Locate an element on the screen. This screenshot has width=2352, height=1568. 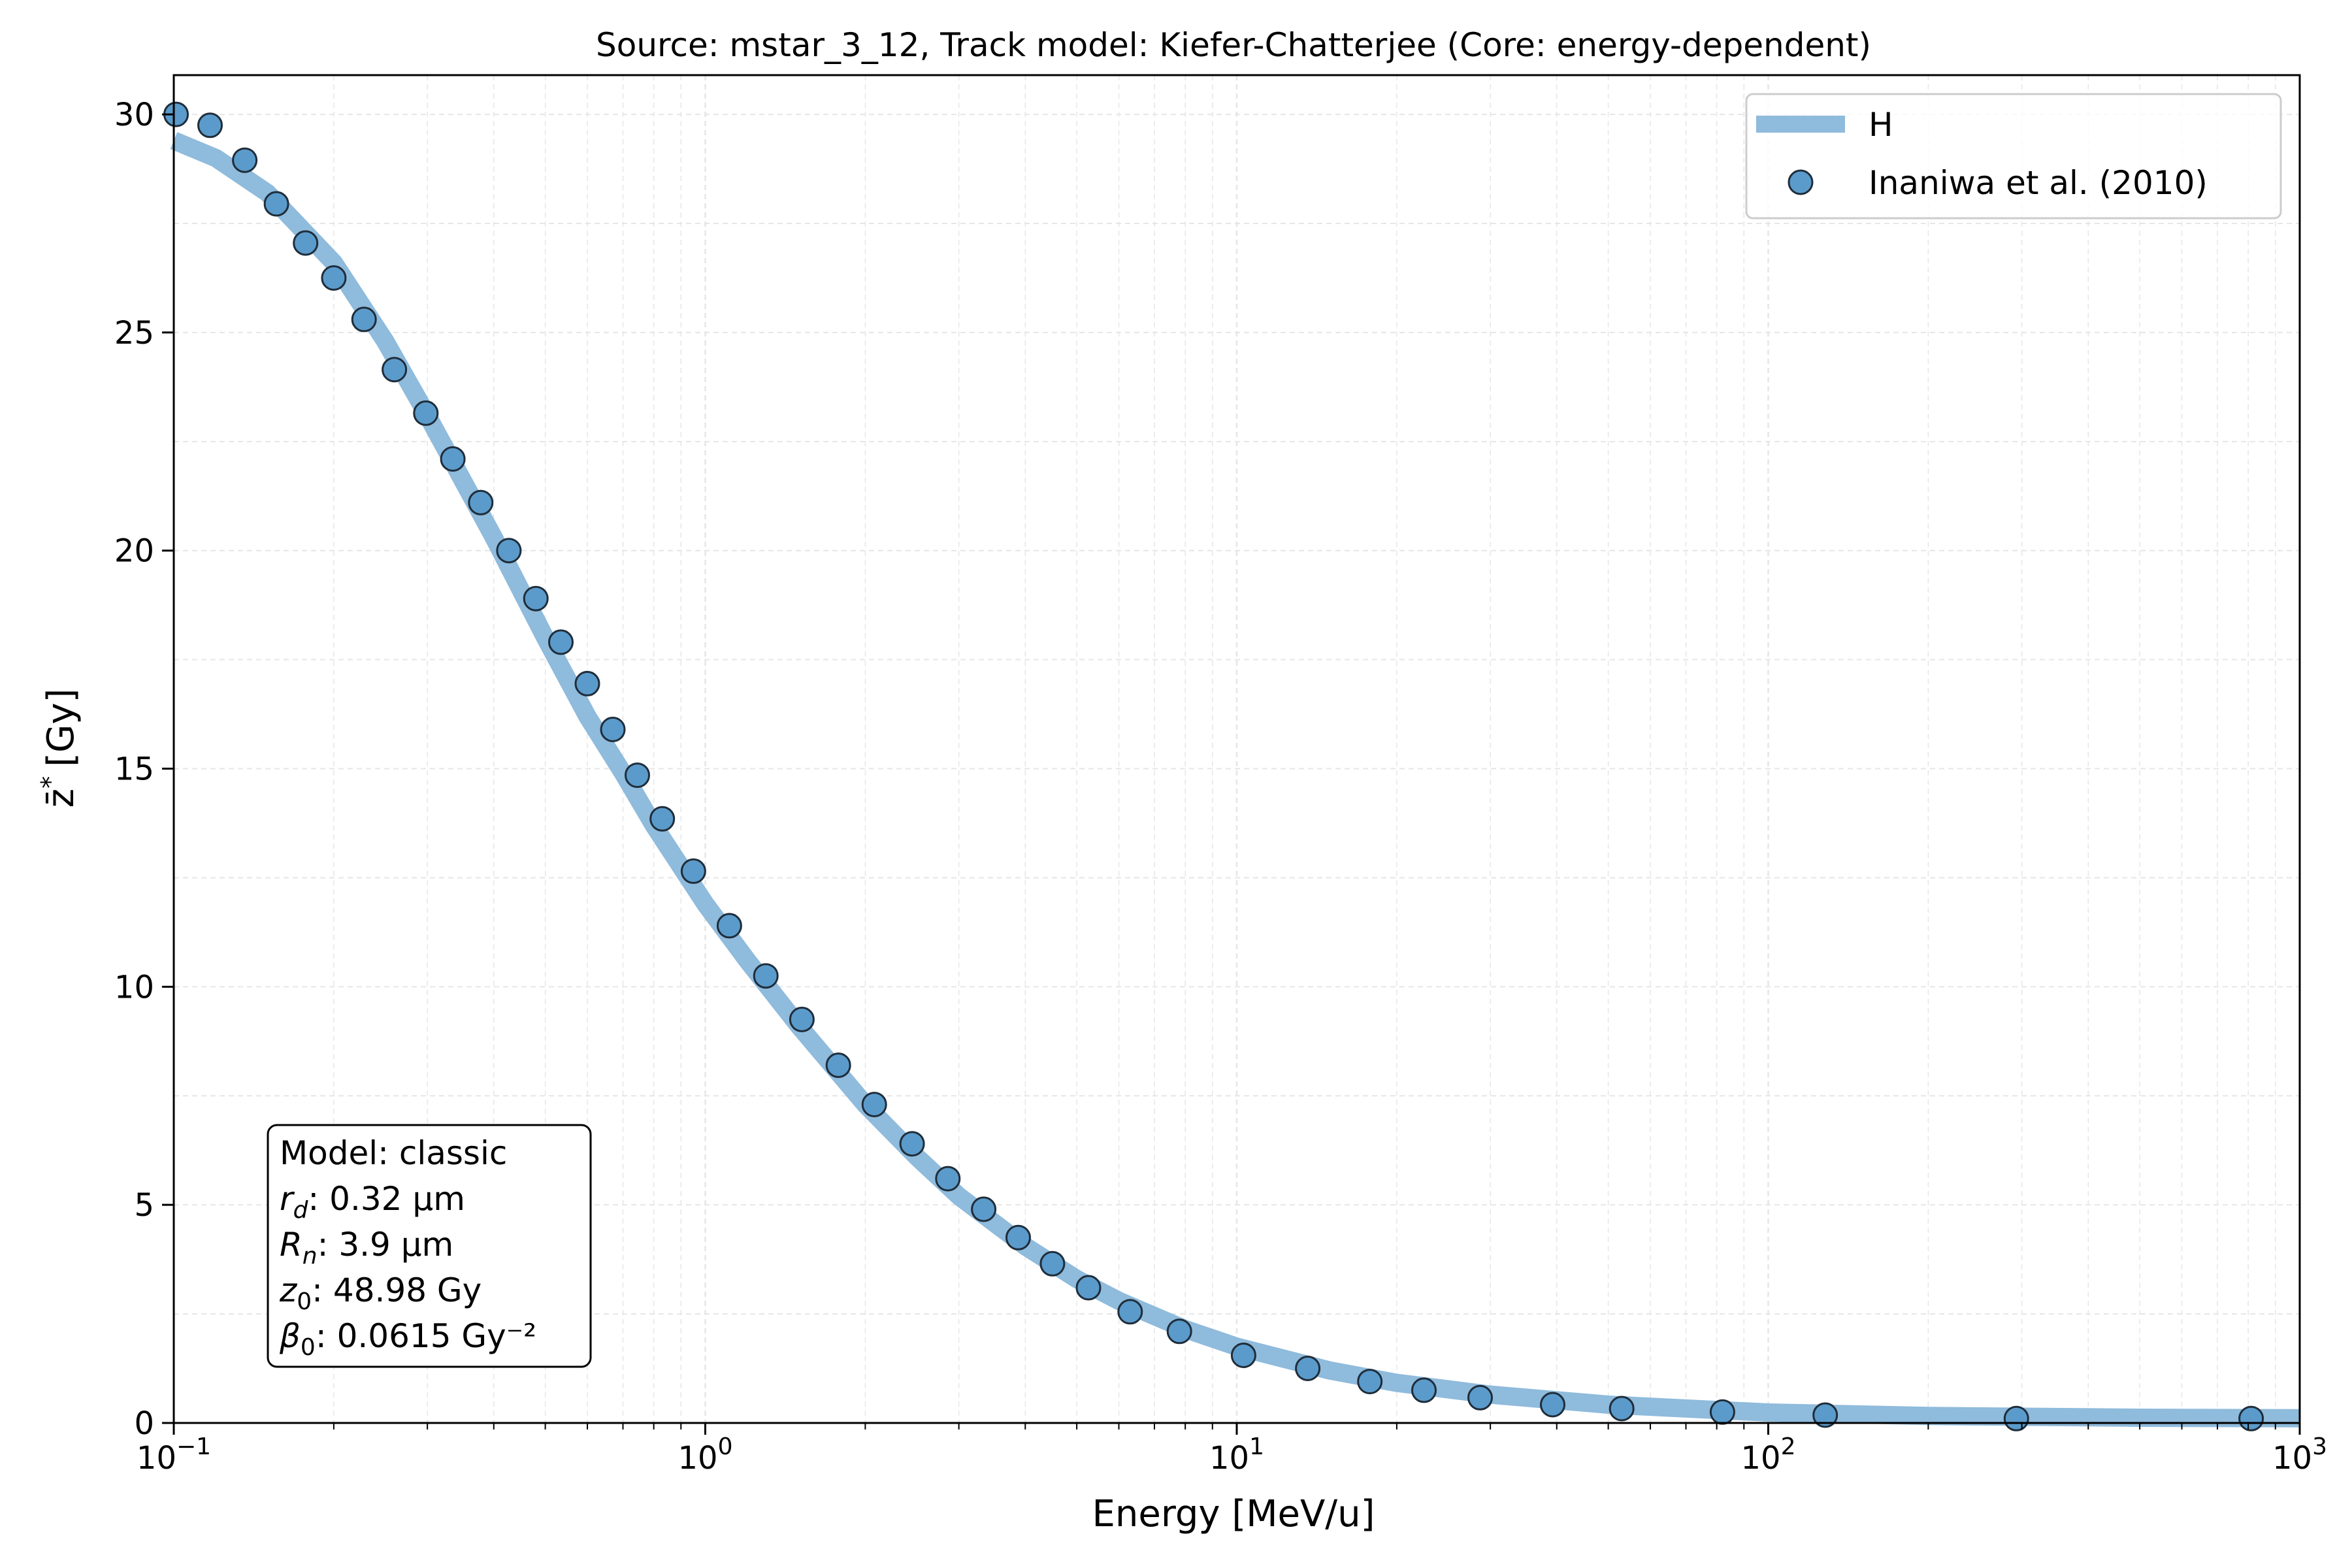
x-axis-label: Energy [MeV/u] is located at coordinates (1233, 1514).